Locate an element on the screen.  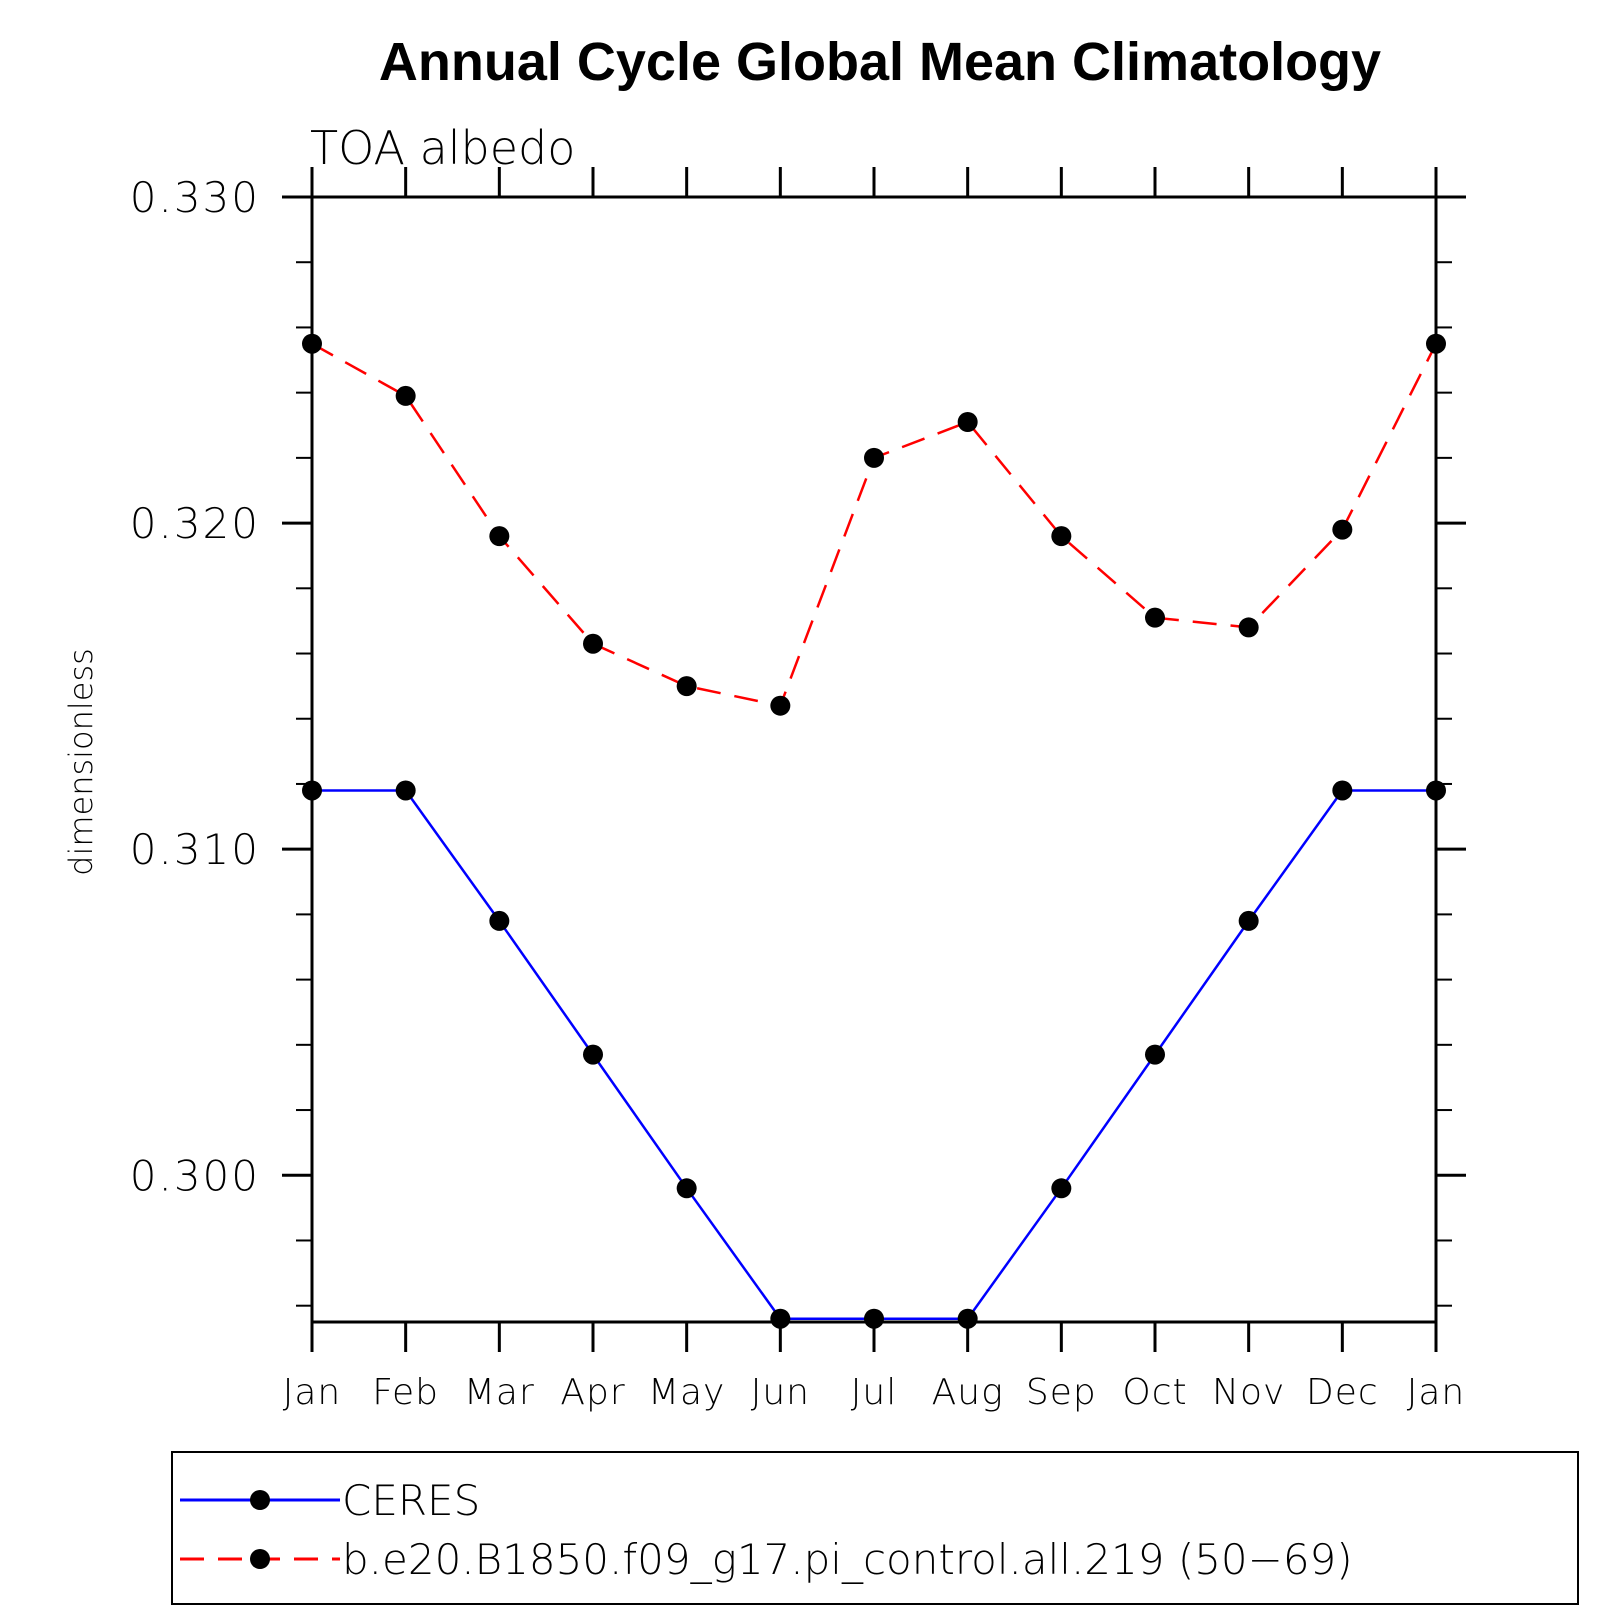
y-tick-labels: 0.300 0.310 0.320 0.330 is located at coordinates (195, 686).